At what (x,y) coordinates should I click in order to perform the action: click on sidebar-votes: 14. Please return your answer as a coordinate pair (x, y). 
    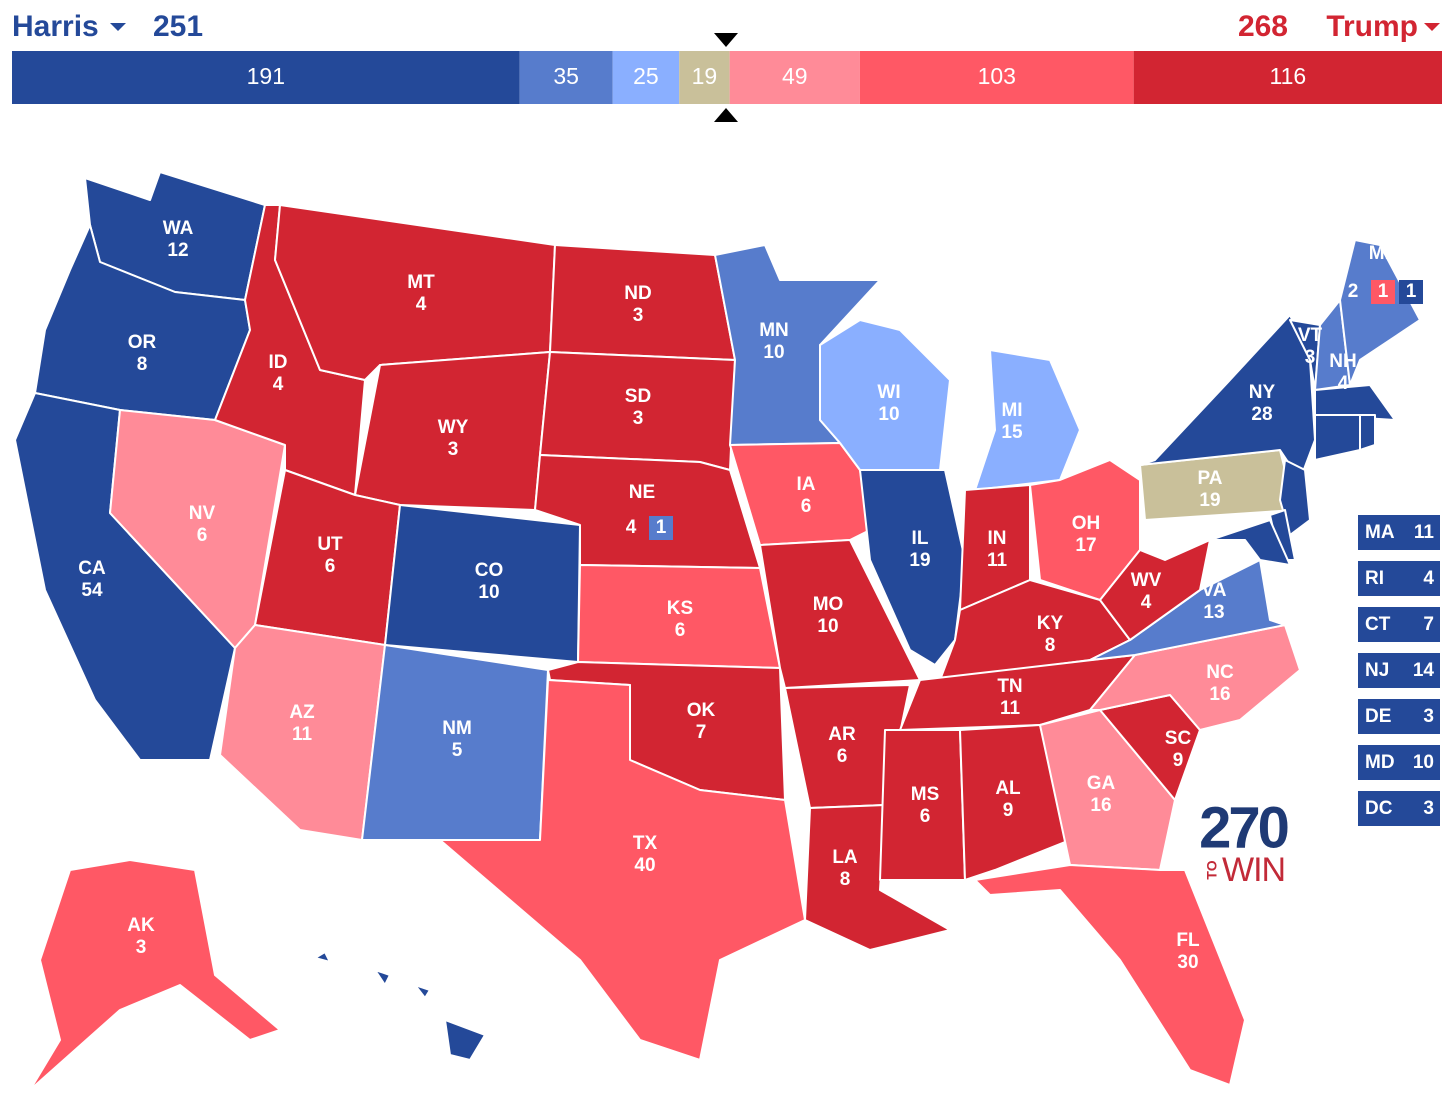
    Looking at the image, I should click on (1424, 670).